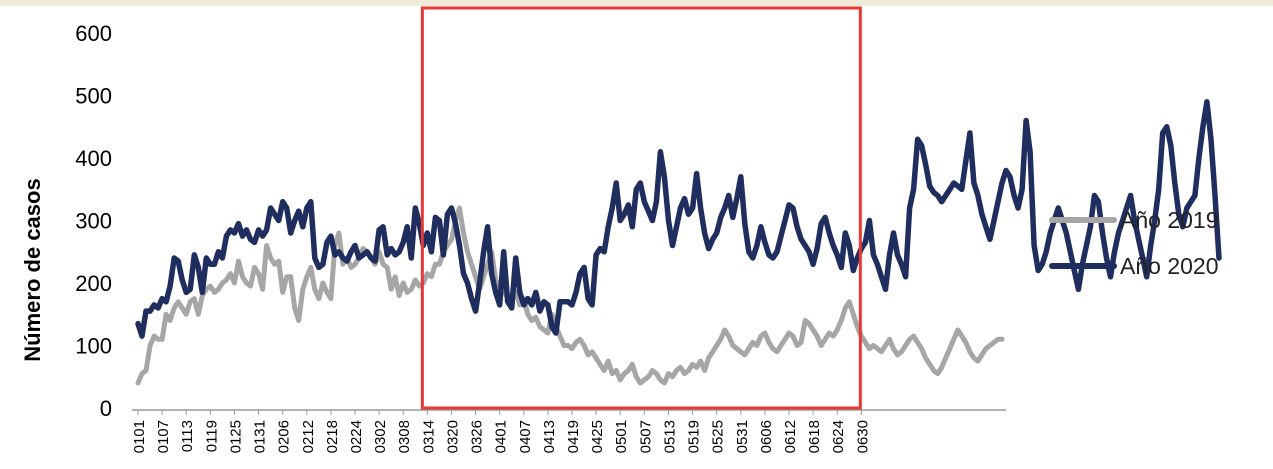 The height and width of the screenshot is (469, 1273). Describe the element at coordinates (356, 436) in the screenshot. I see `x-tick-label: 0224` at that location.